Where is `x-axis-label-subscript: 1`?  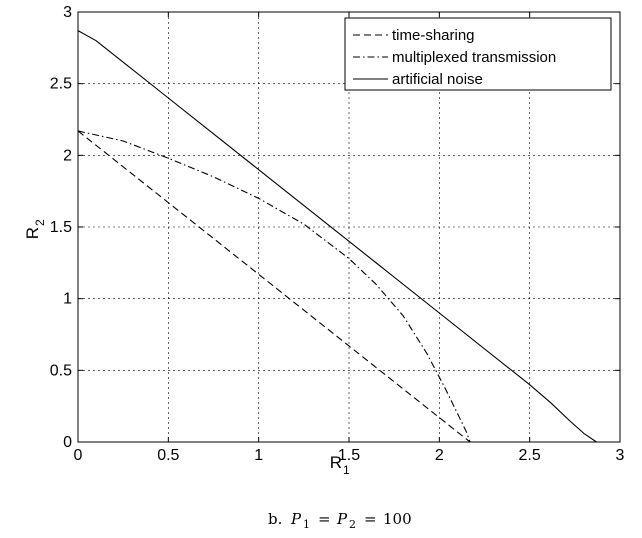
x-axis-label-subscript: 1 is located at coordinates (346, 470).